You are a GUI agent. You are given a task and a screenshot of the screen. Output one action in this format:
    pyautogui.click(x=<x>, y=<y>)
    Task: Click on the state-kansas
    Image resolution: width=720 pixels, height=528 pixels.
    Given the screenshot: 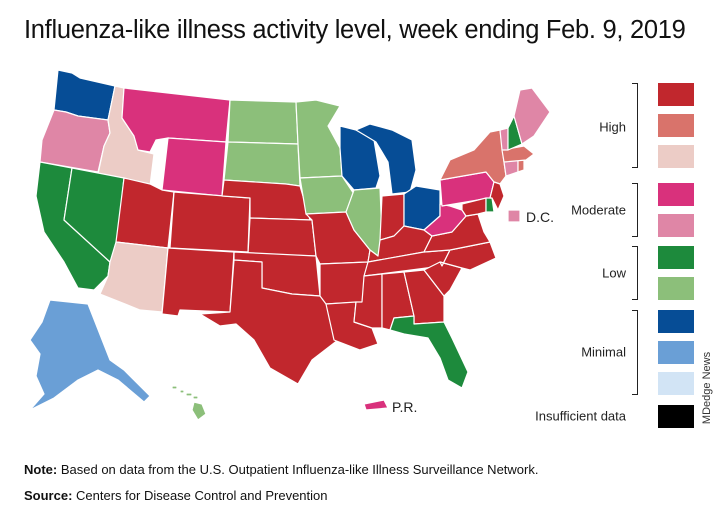 What is the action you would take?
    pyautogui.click(x=282, y=237)
    